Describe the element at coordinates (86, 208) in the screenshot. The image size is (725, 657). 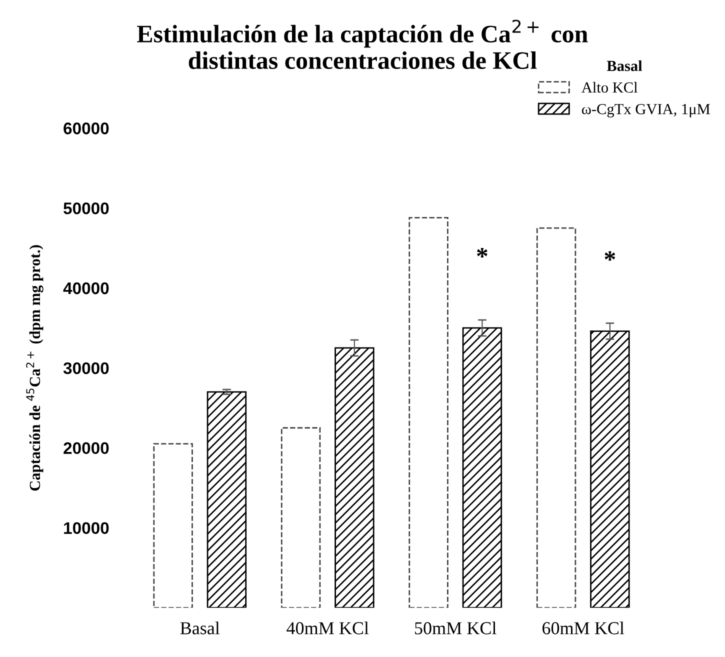
I see `y-tick-label: 50000` at that location.